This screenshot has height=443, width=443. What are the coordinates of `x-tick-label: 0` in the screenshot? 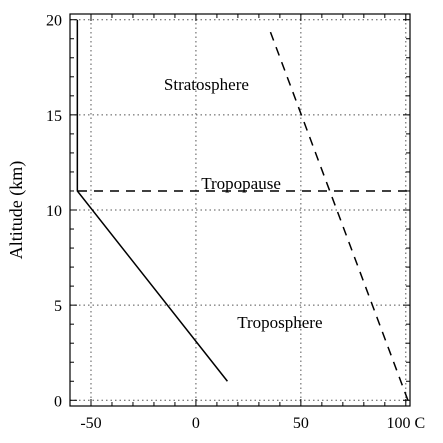 It's located at (196, 423).